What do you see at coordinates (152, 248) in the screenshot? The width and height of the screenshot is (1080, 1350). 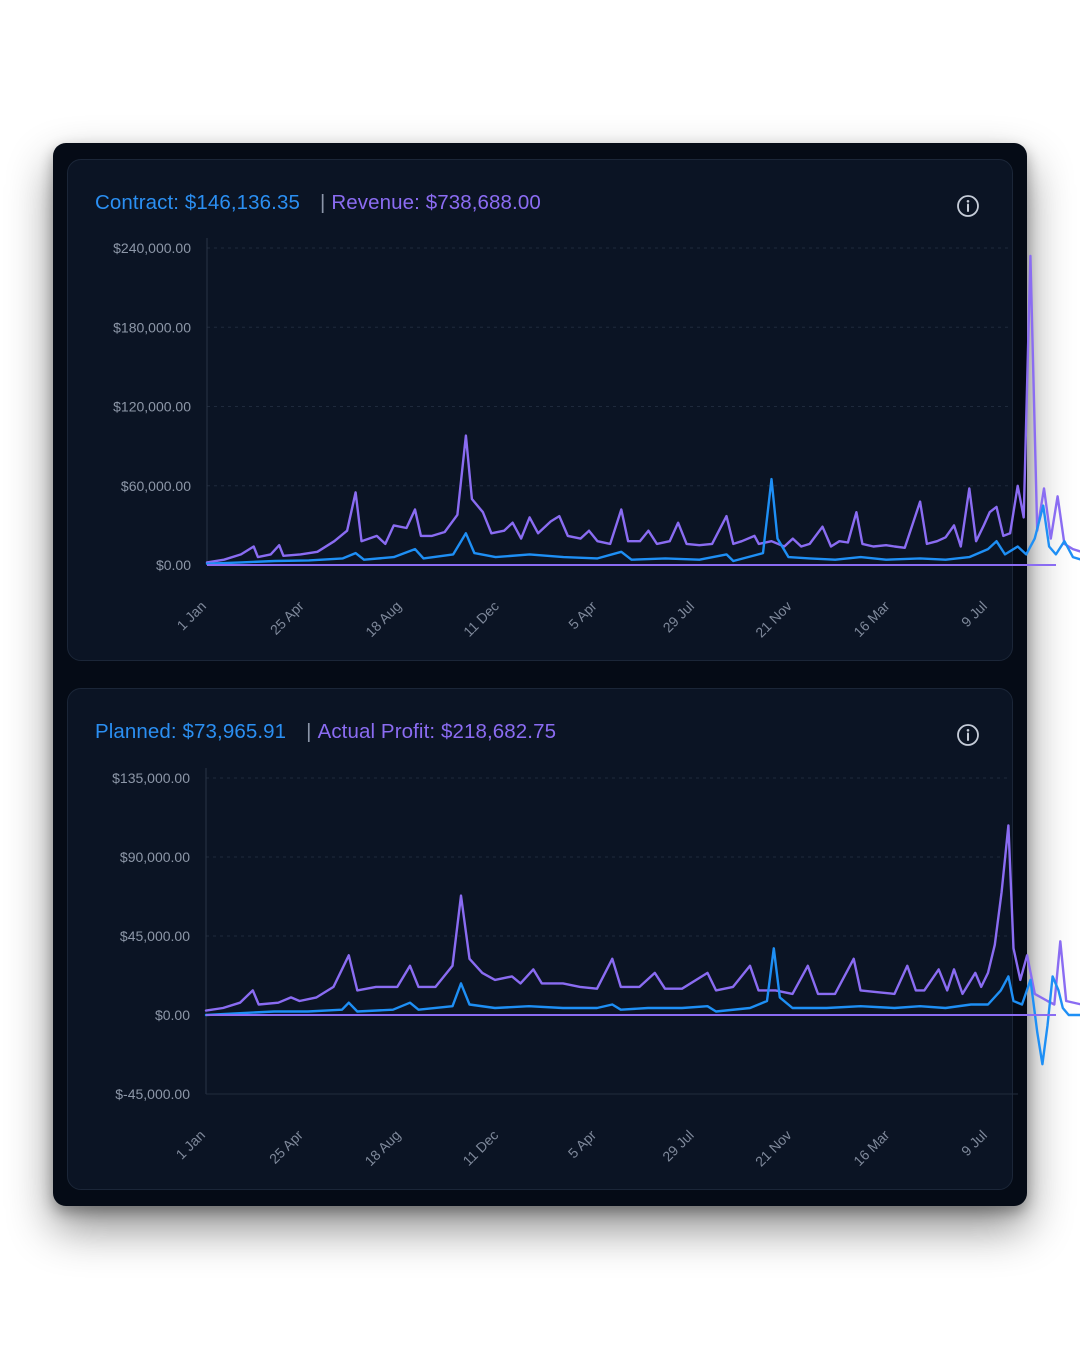 I see `y-tick-label: $240,000.00` at bounding box center [152, 248].